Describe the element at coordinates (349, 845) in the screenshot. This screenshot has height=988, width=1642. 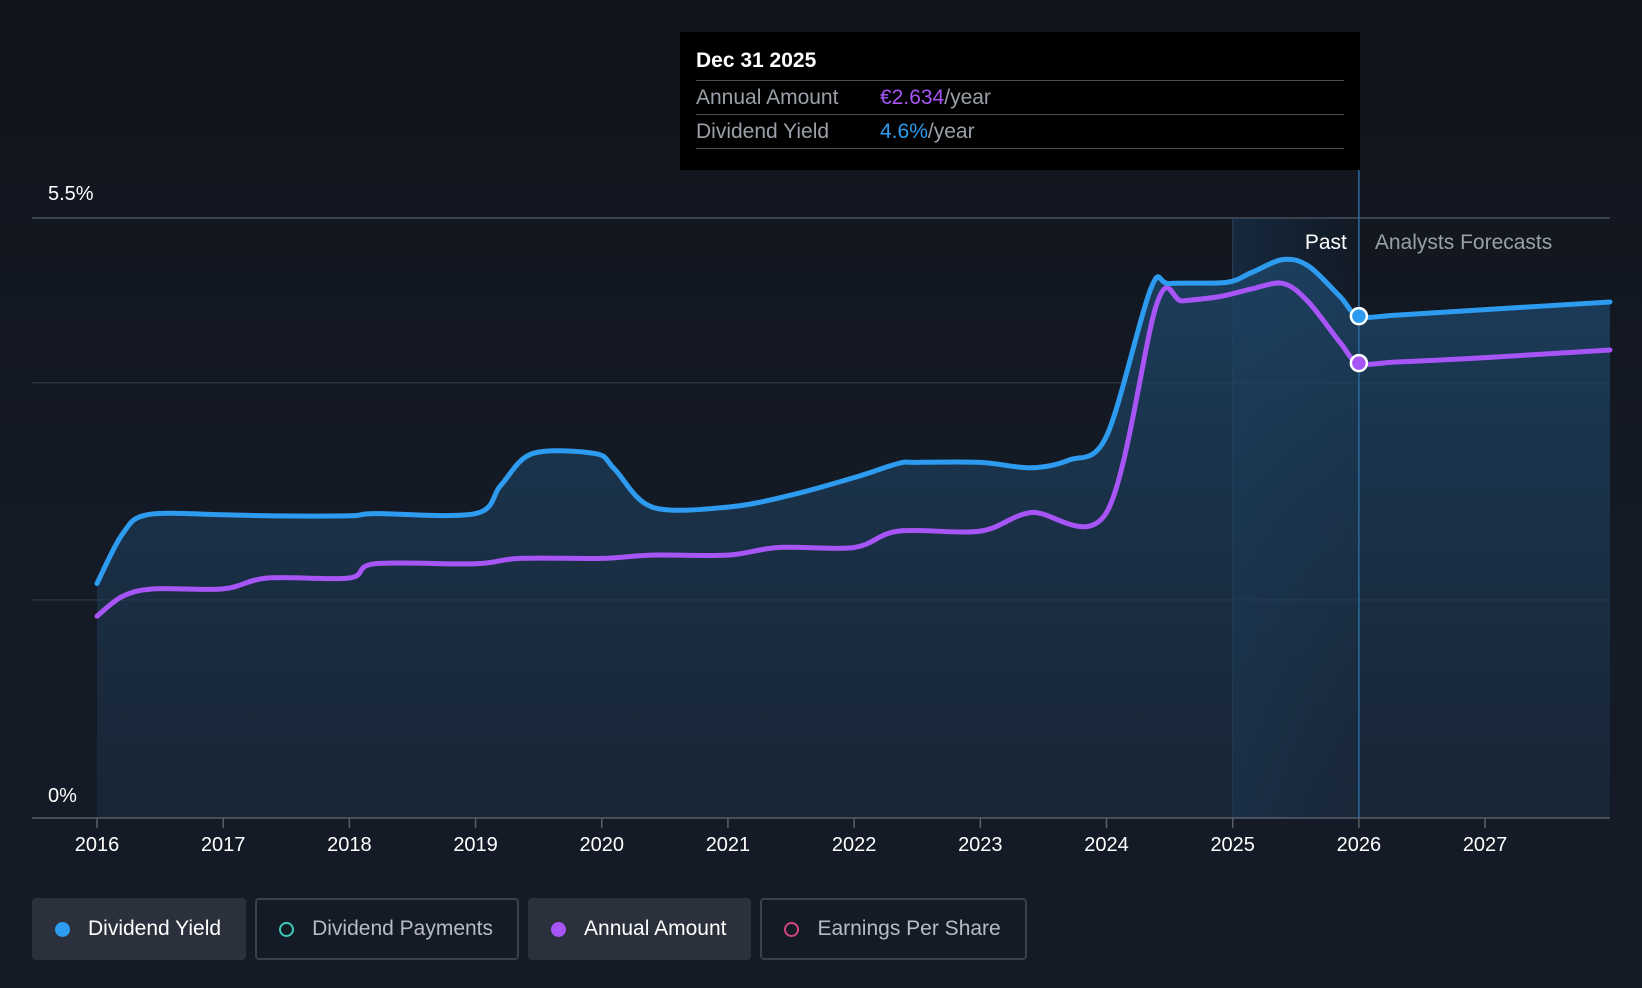
I see `x-tick-label-2018: 2018` at that location.